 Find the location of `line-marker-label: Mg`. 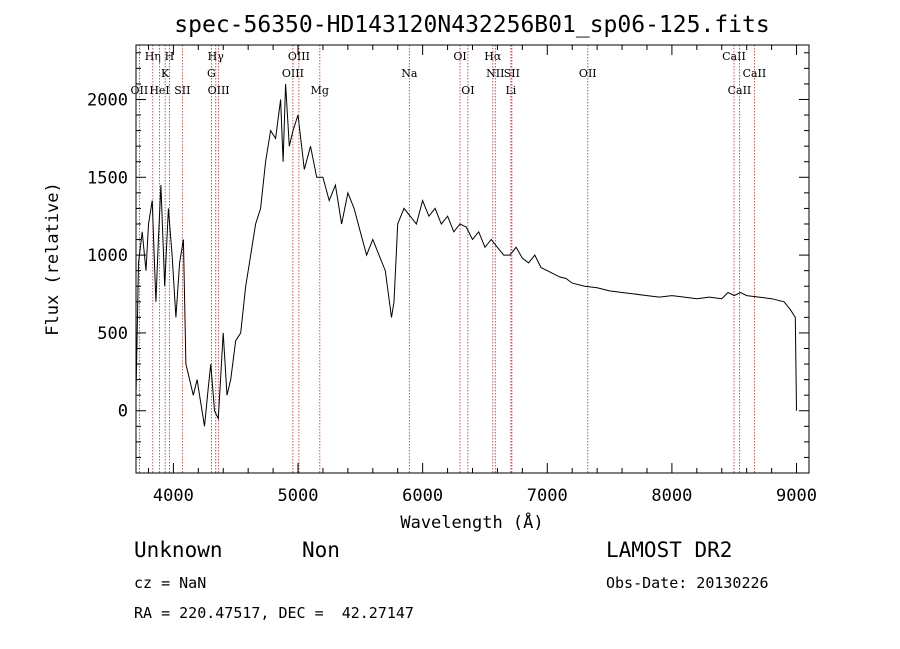

line-marker-label: Mg is located at coordinates (320, 90).